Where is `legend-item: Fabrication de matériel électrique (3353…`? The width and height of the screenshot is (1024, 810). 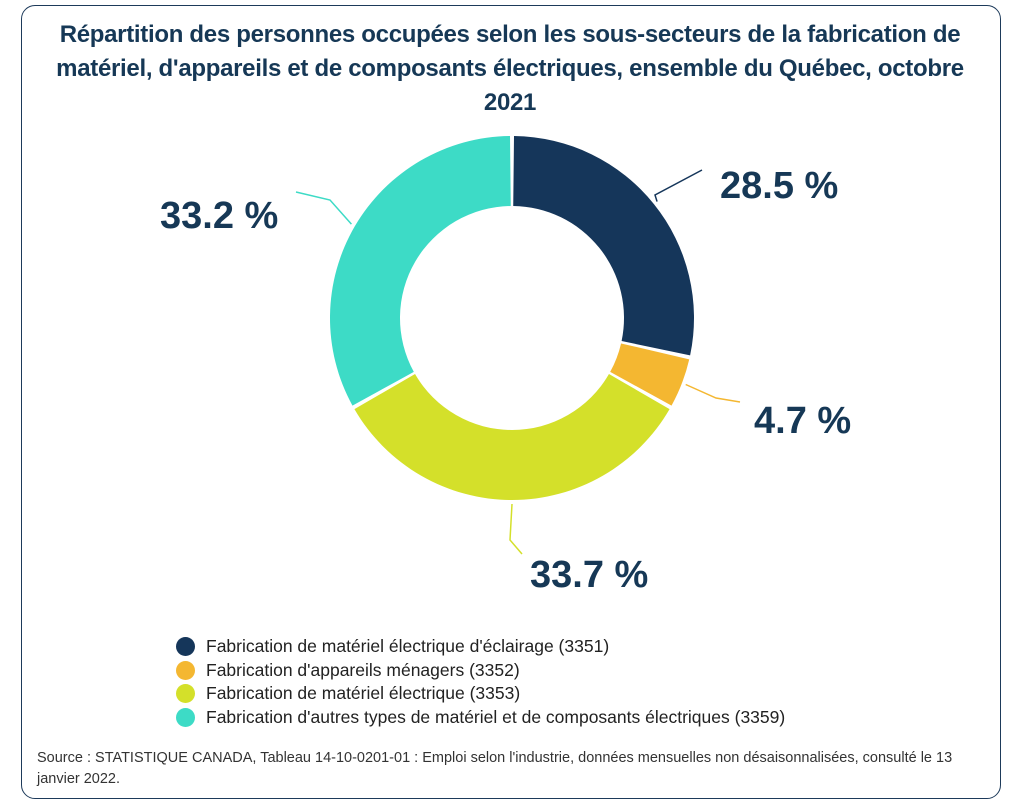 legend-item: Fabrication de matériel électrique (3353… is located at coordinates (480, 694).